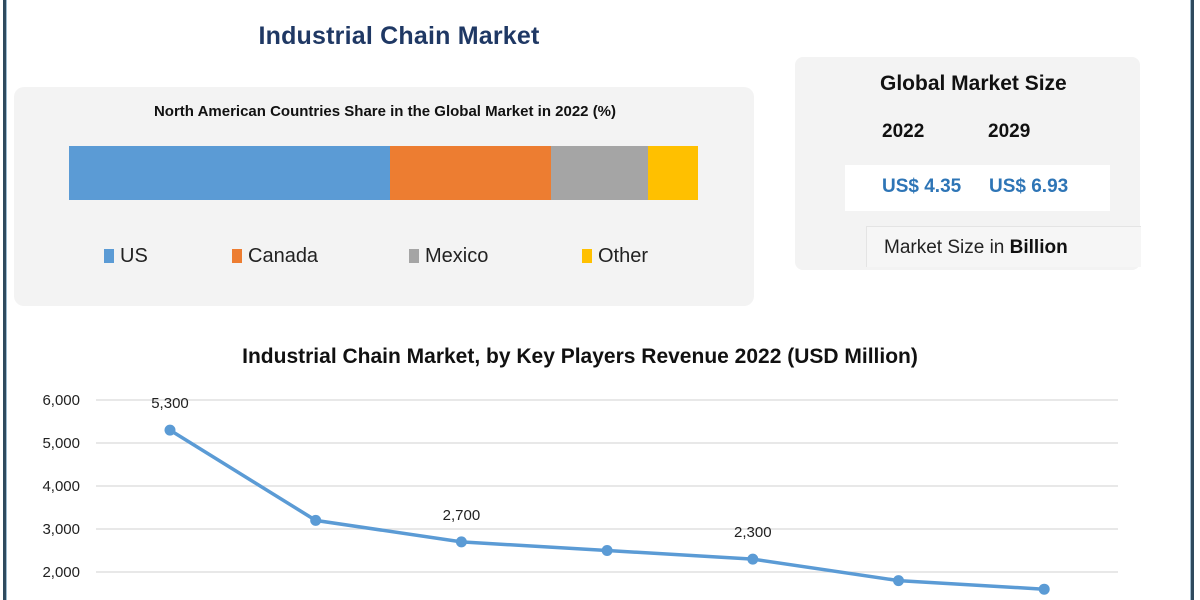 The image size is (1200, 600). What do you see at coordinates (229, 173) in the screenshot?
I see `stack-segment-us` at bounding box center [229, 173].